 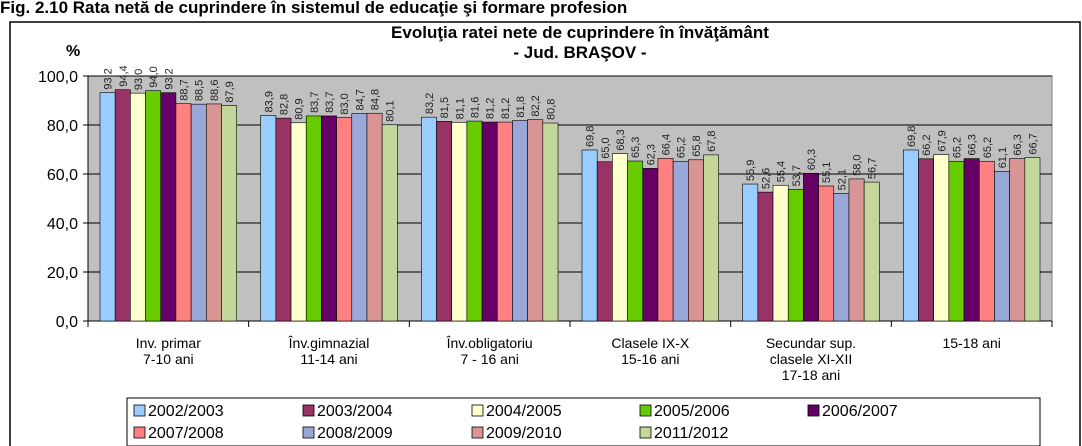 What do you see at coordinates (524, 433) in the screenshot?
I see `legend-label: 2009/2010` at bounding box center [524, 433].